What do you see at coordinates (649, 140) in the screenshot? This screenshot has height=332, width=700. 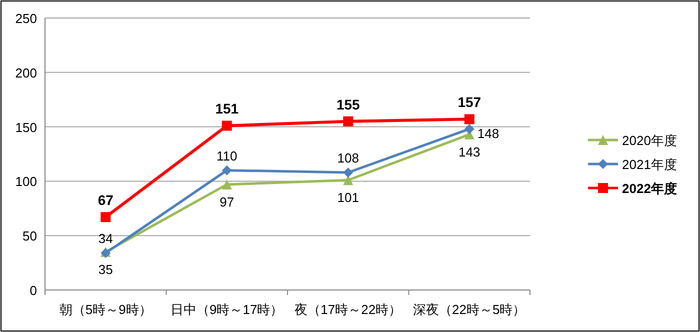 I see `legend-label: 2020年度` at bounding box center [649, 140].